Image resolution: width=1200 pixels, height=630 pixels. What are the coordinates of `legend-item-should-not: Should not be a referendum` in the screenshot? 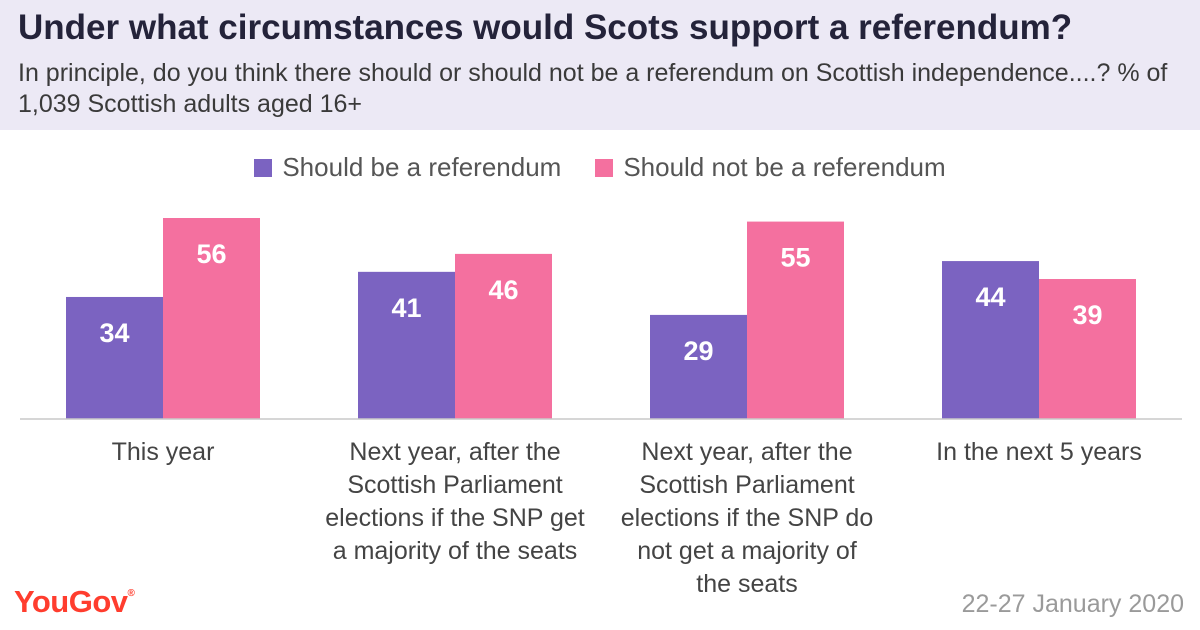 It's located at (770, 167).